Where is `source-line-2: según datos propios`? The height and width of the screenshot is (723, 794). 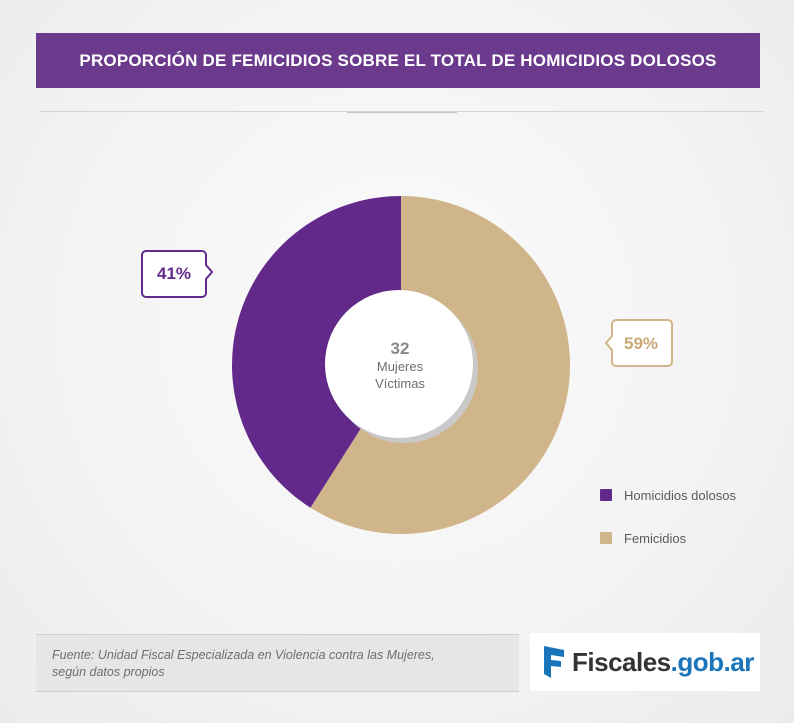
source-line-2: según datos propios is located at coordinates (108, 672).